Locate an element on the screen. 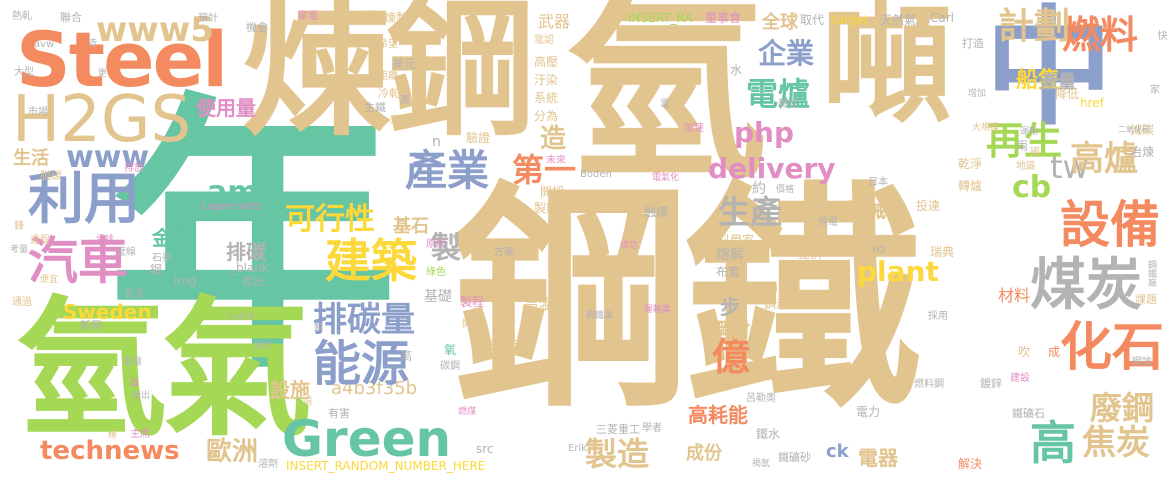 This screenshot has height=482, width=1175. word-small: 電認 is located at coordinates (544, 40).